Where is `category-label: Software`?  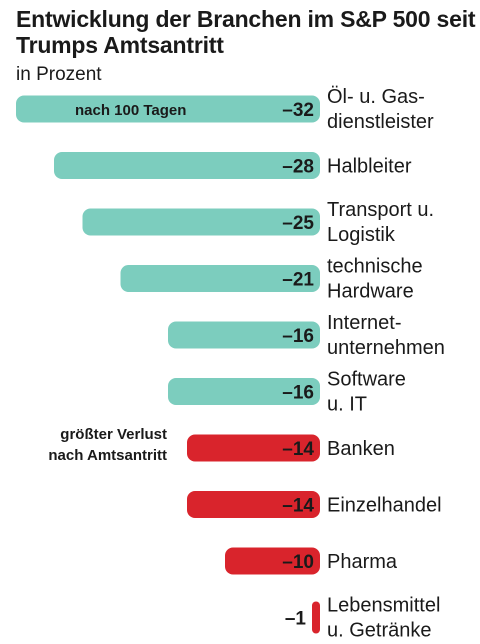
category-label: Software is located at coordinates (366, 380).